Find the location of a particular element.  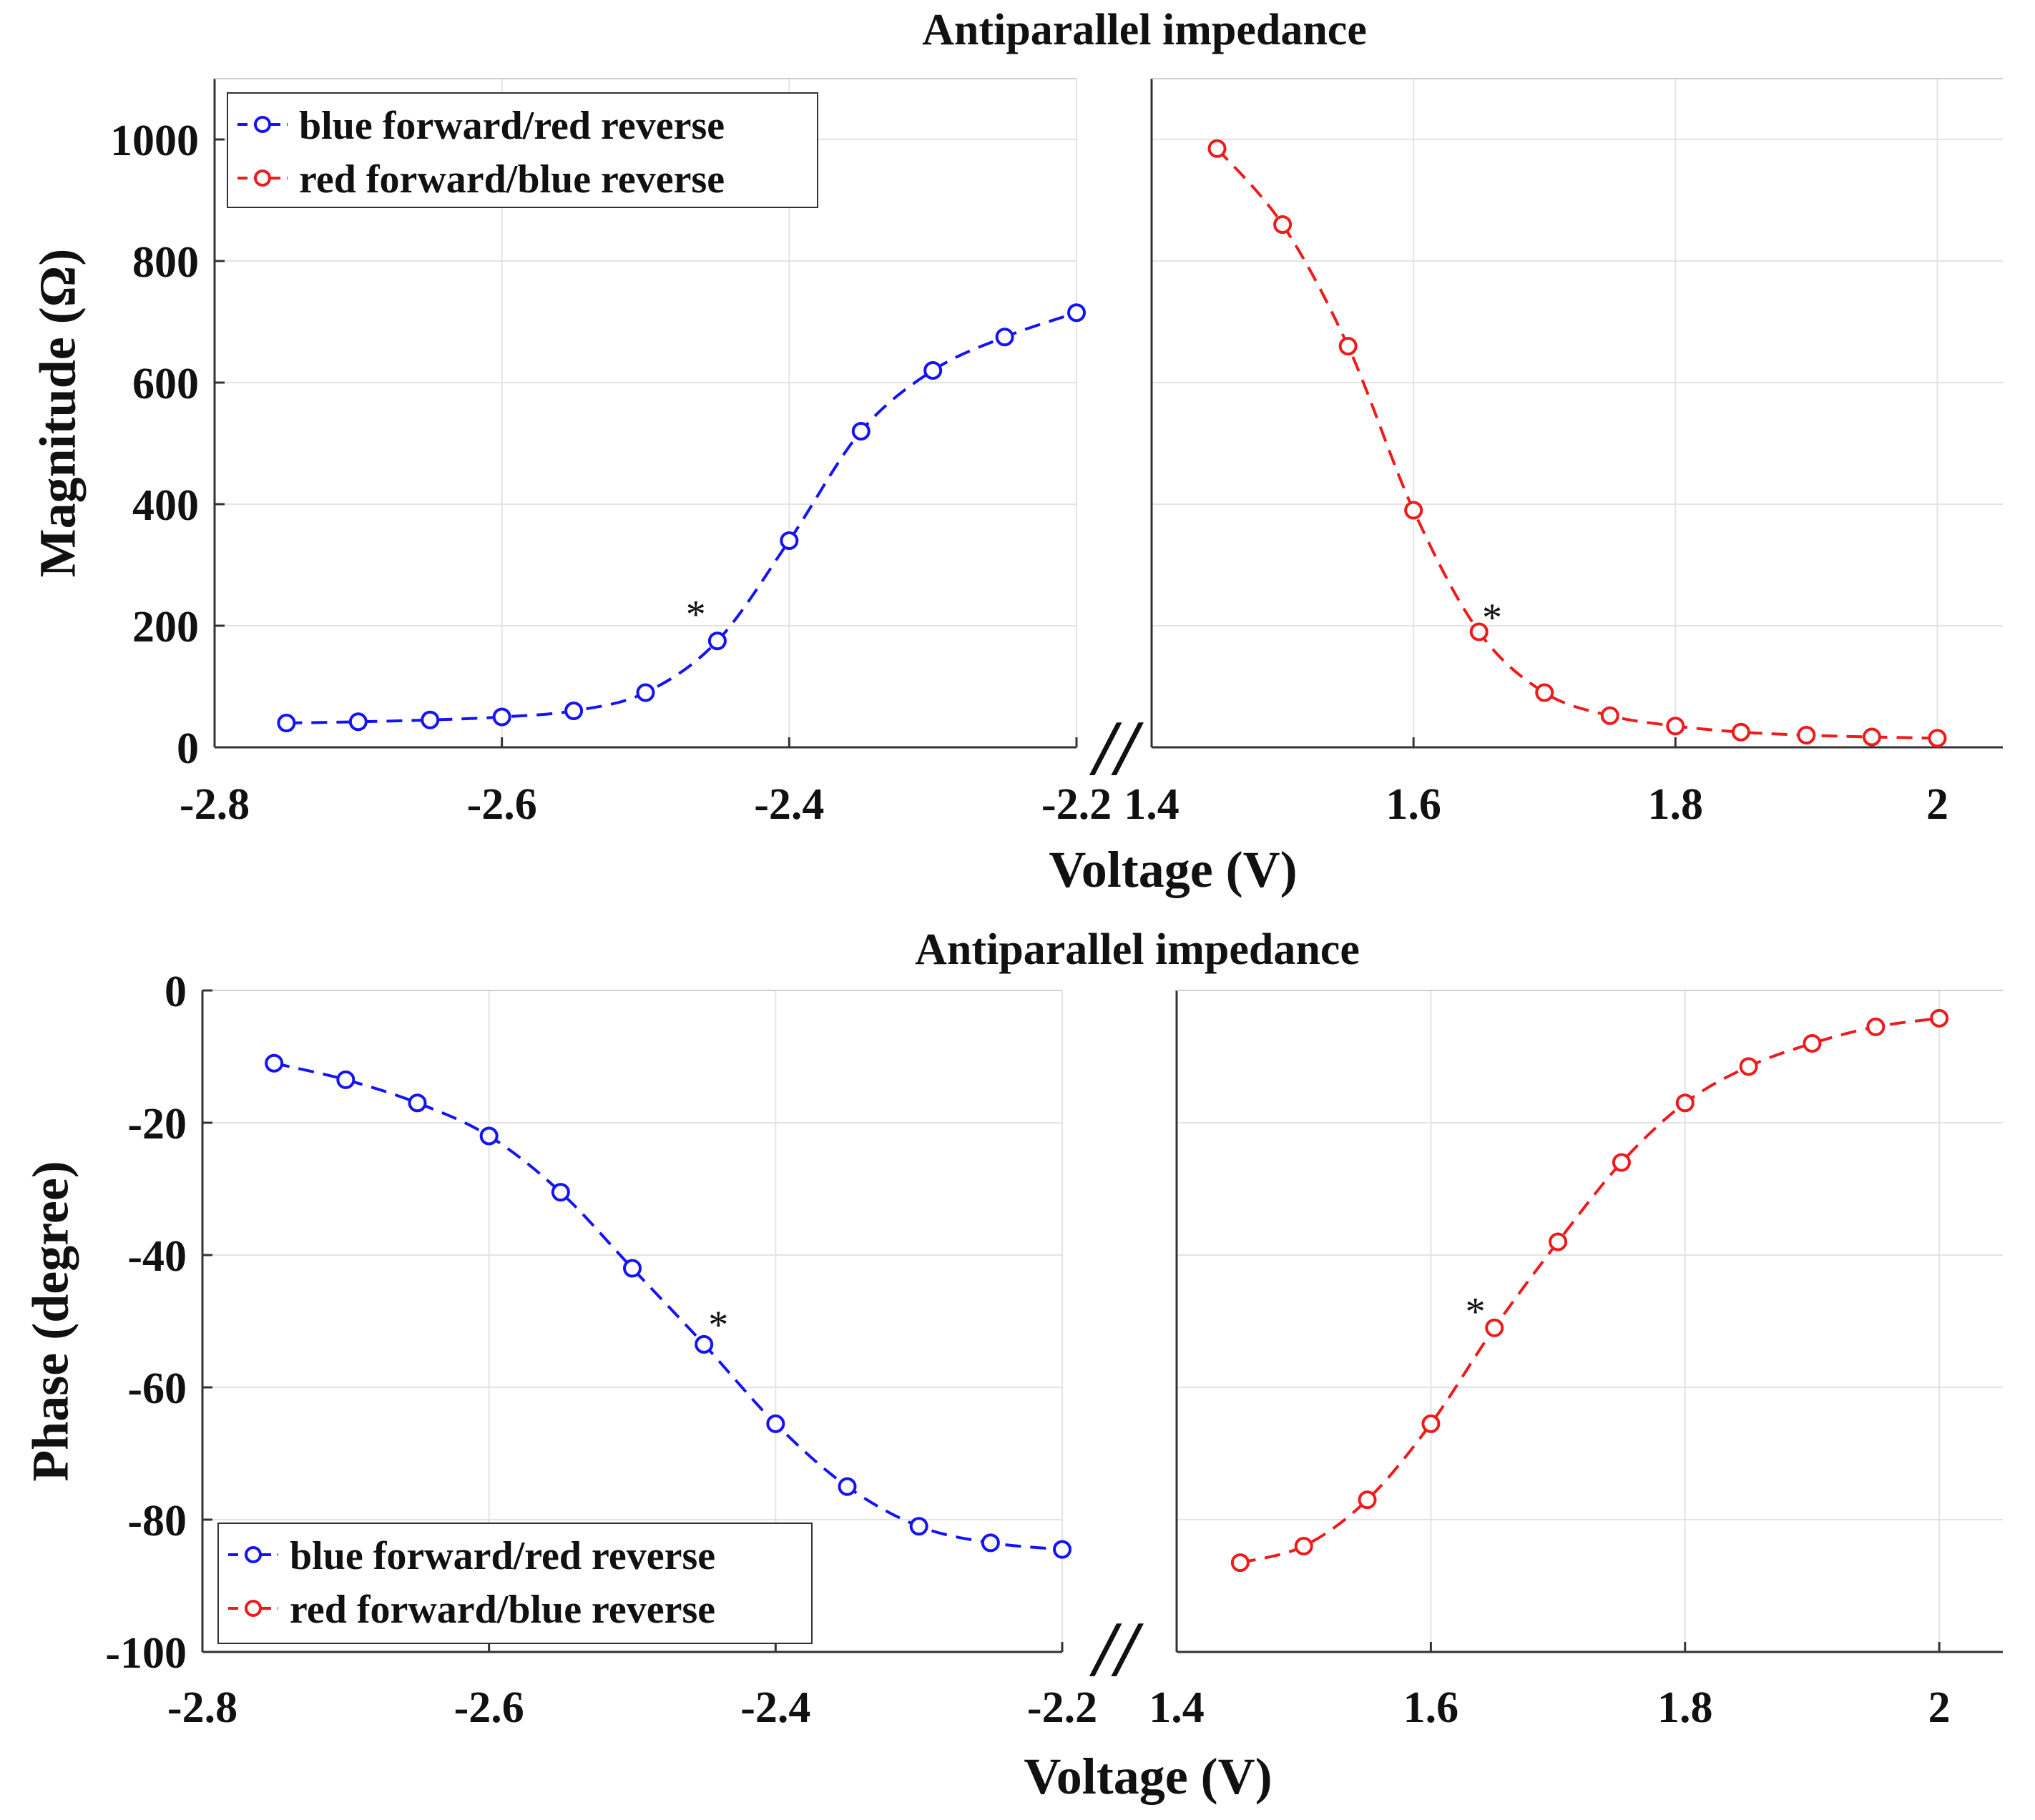

x-tick-label: 1.6 is located at coordinates (1413, 804).